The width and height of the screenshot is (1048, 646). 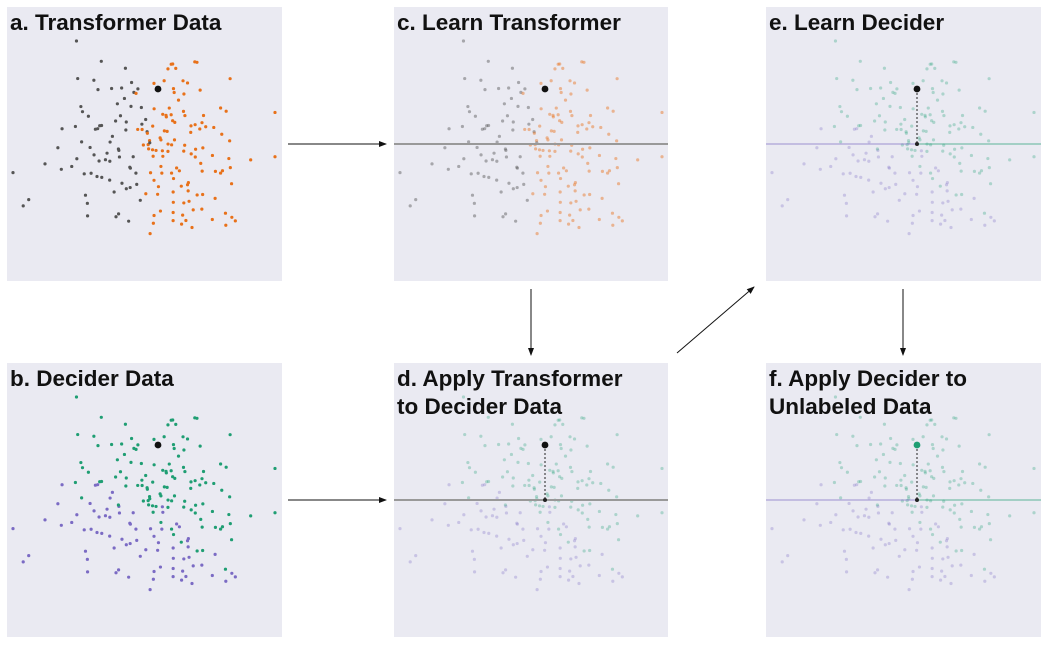 I want to click on arrow-d-to-e, so click(x=715, y=320).